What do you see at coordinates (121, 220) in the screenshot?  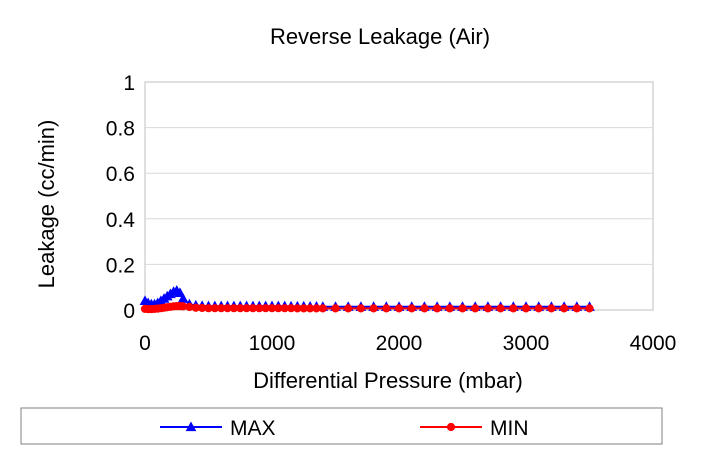 I see `y-tick-label: 0.4` at bounding box center [121, 220].